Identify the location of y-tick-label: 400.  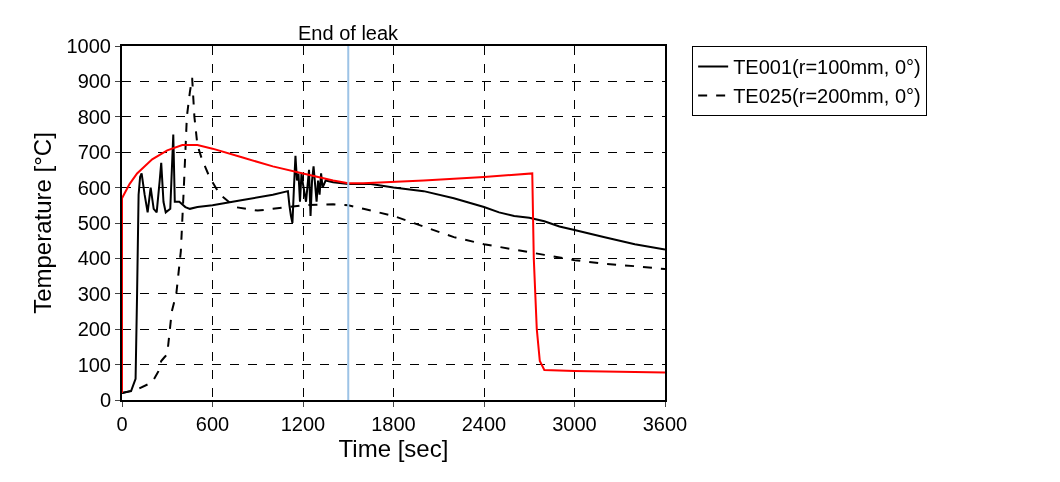
(94, 258).